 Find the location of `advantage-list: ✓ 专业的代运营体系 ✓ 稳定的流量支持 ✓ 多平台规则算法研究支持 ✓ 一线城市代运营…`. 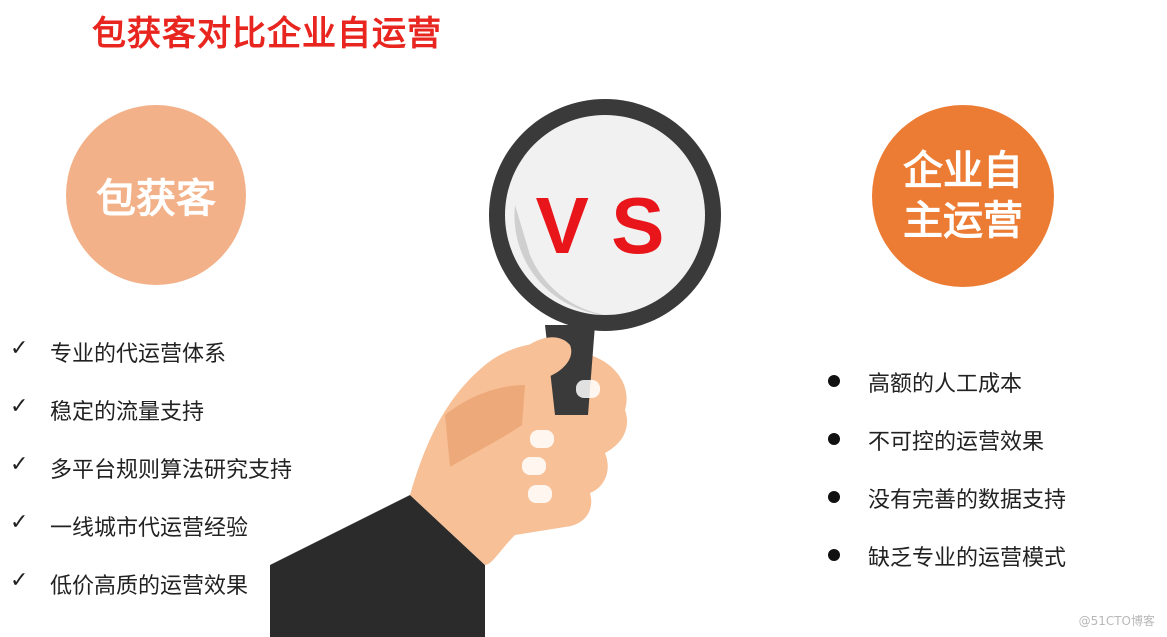

advantage-list: ✓ 专业的代运营体系 ✓ 稳定的流量支持 ✓ 多平台规则算法研究支持 ✓ 一线城市代运营… is located at coordinates (151, 481).